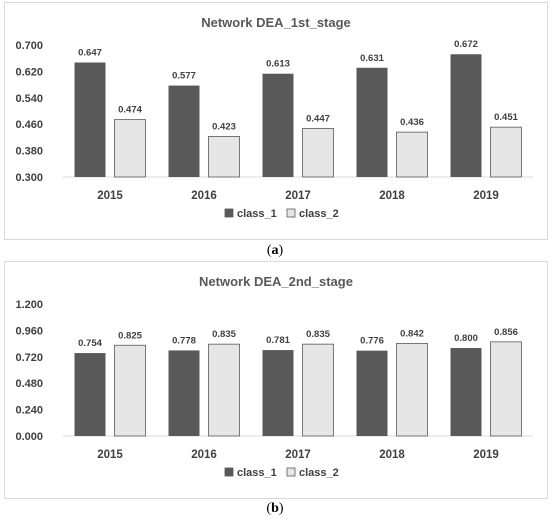  What do you see at coordinates (29, 411) in the screenshot?
I see `y-tick-label: 0.240` at bounding box center [29, 411].